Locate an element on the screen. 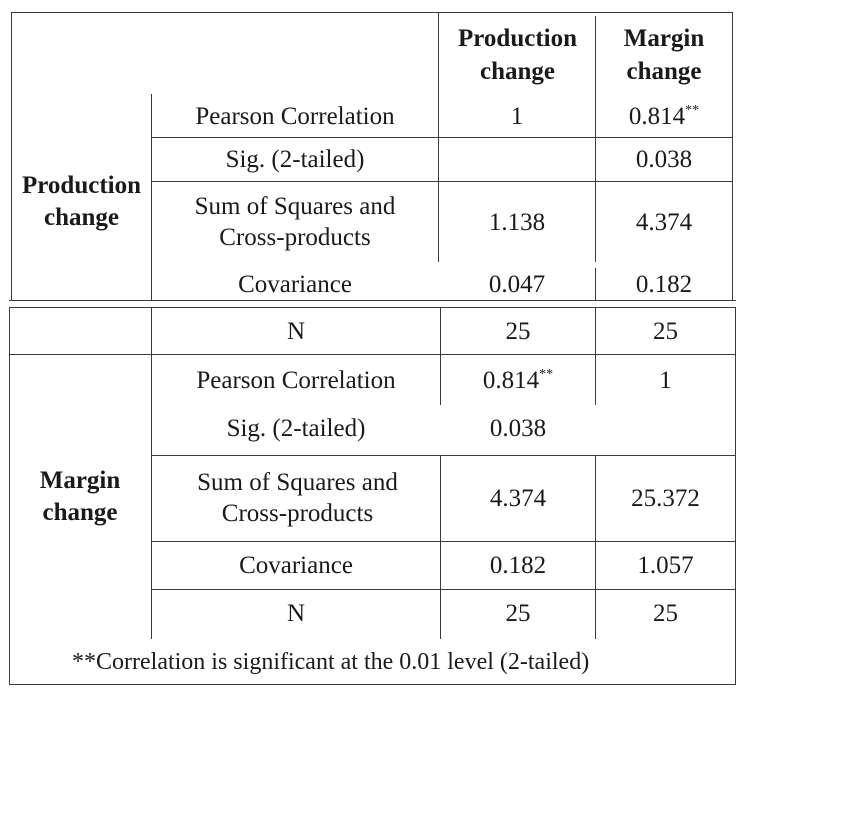 The image size is (842, 825). value-cell: 1.057 is located at coordinates (665, 565).